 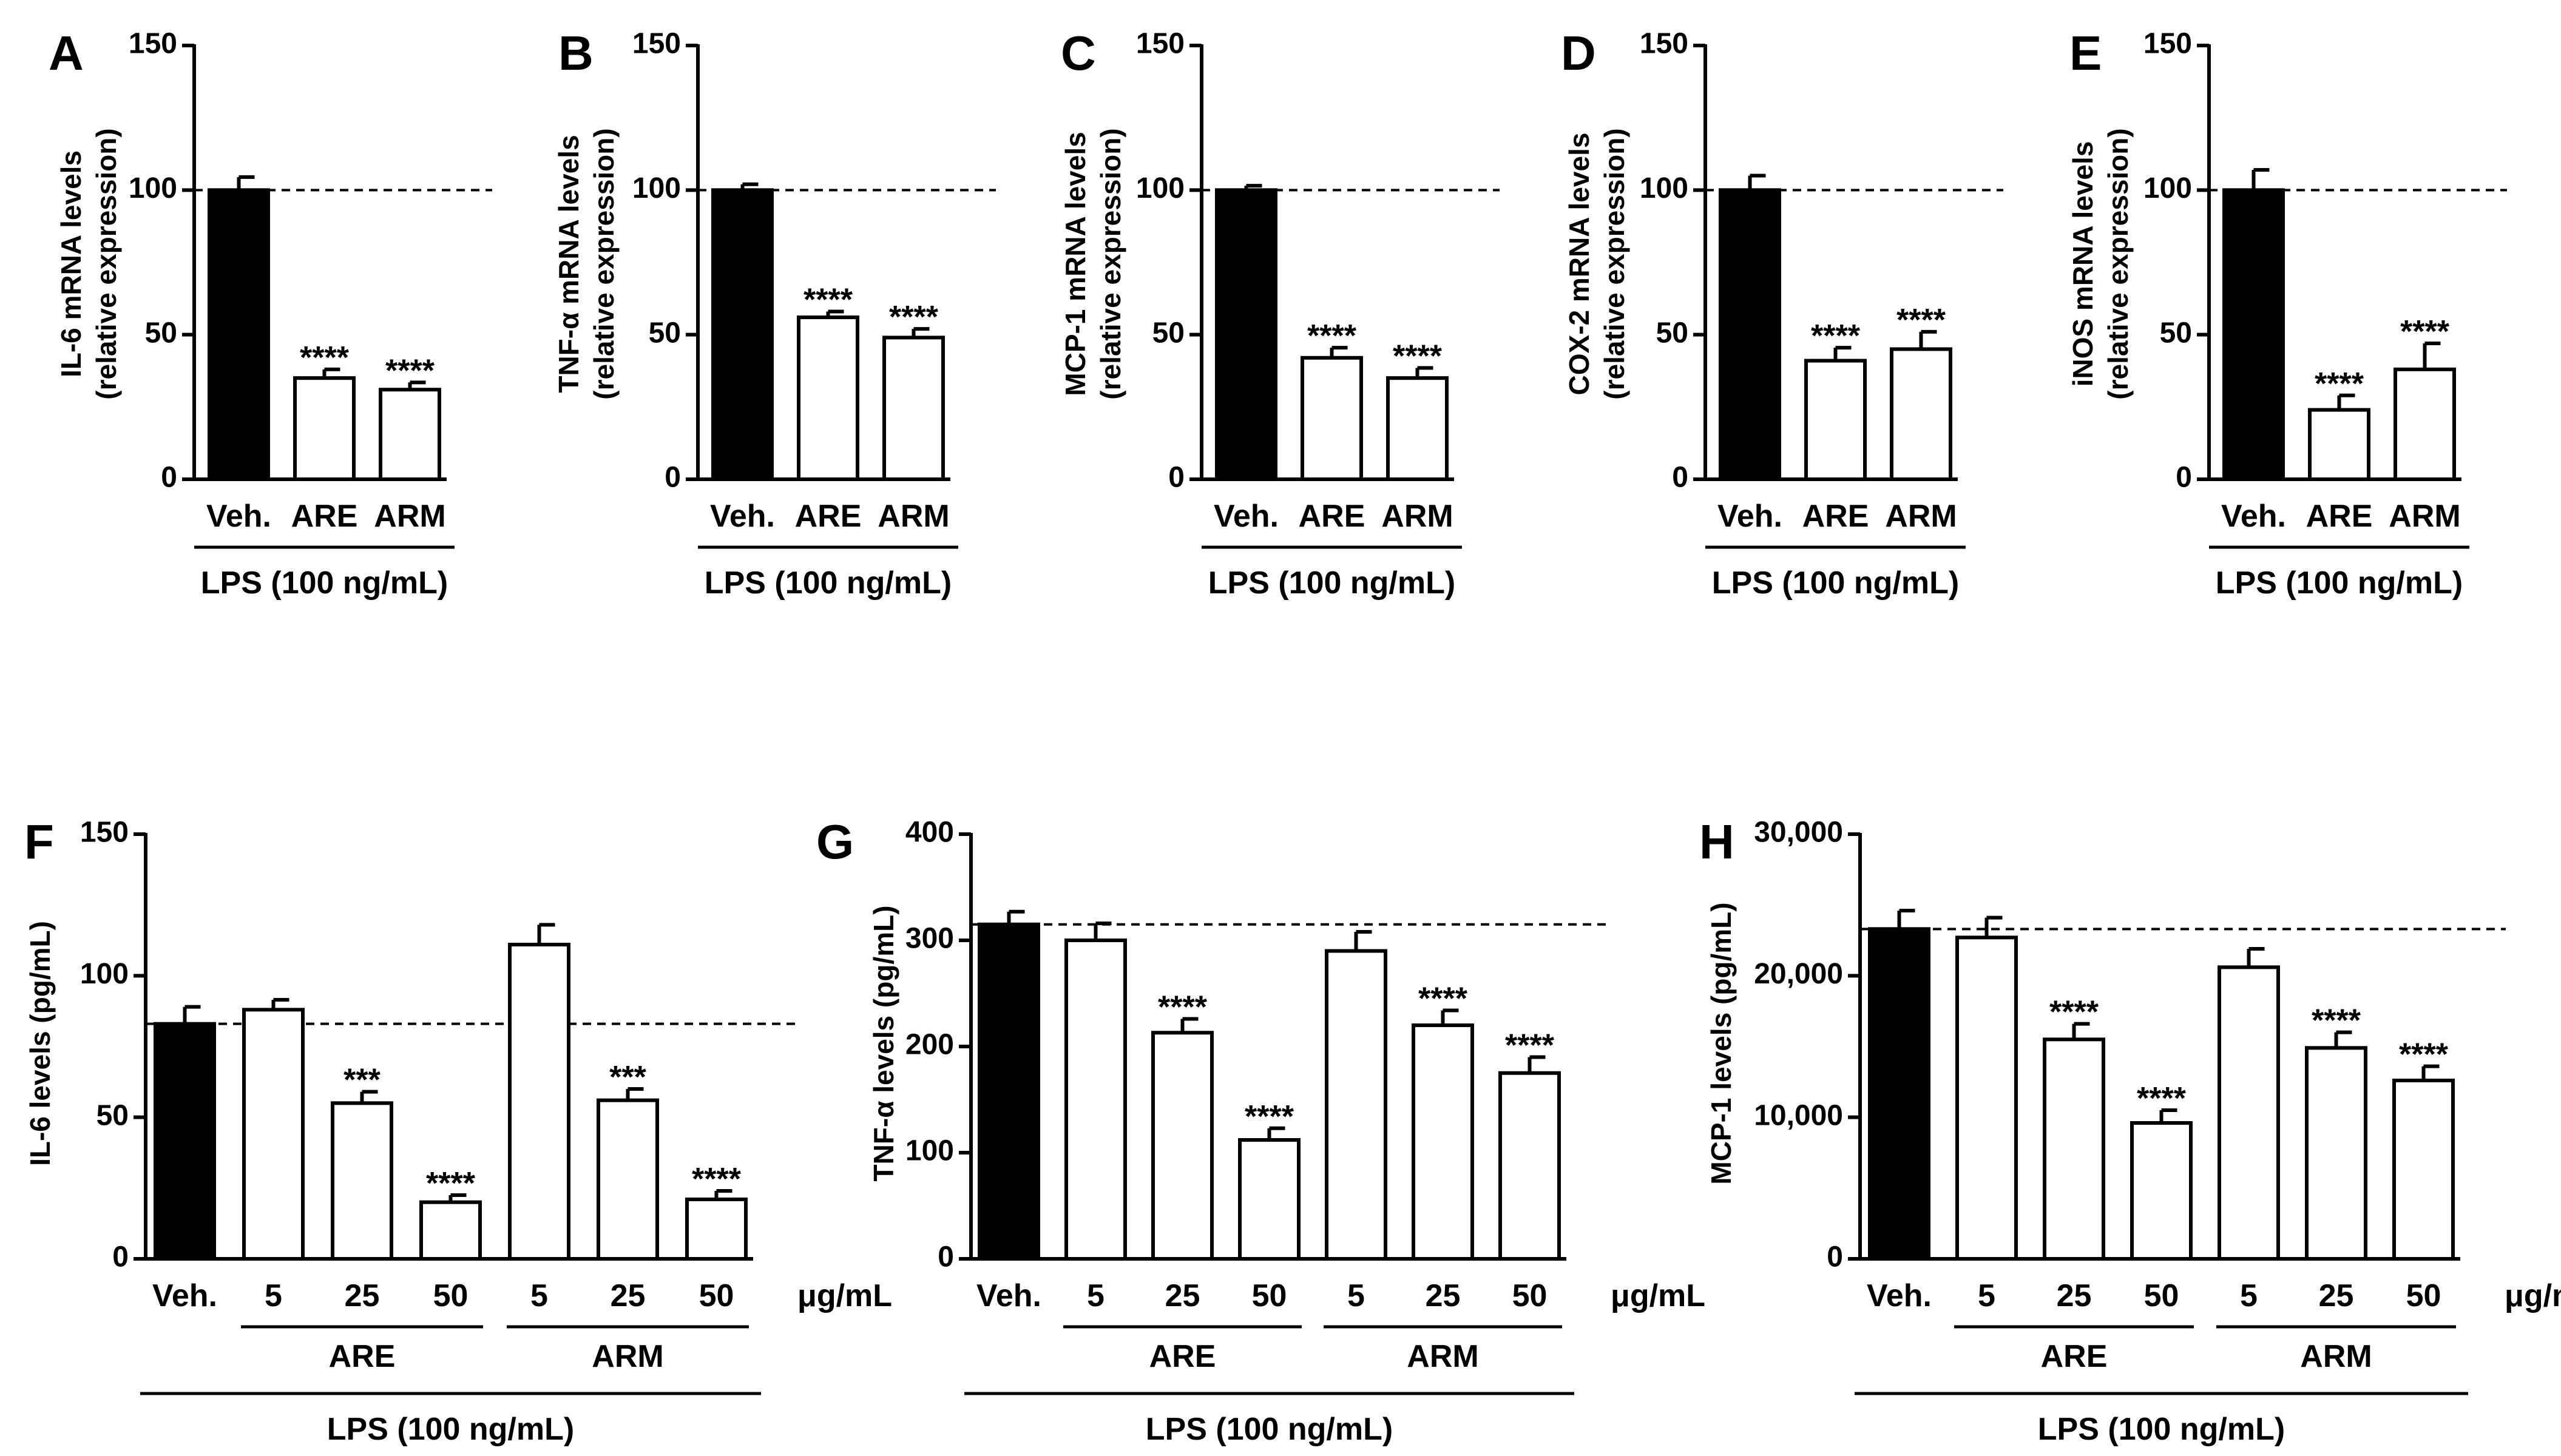 I want to click on y-axis-label: TNF-α mRNA levels, so click(x=568, y=264).